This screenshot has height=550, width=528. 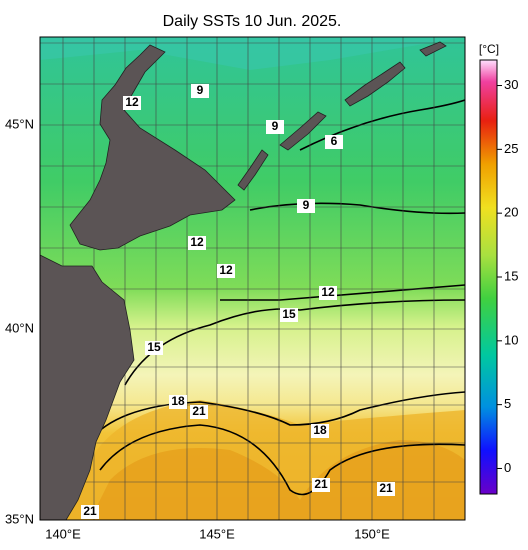 I want to click on colorbar-tick-label: 10, so click(x=511, y=339).